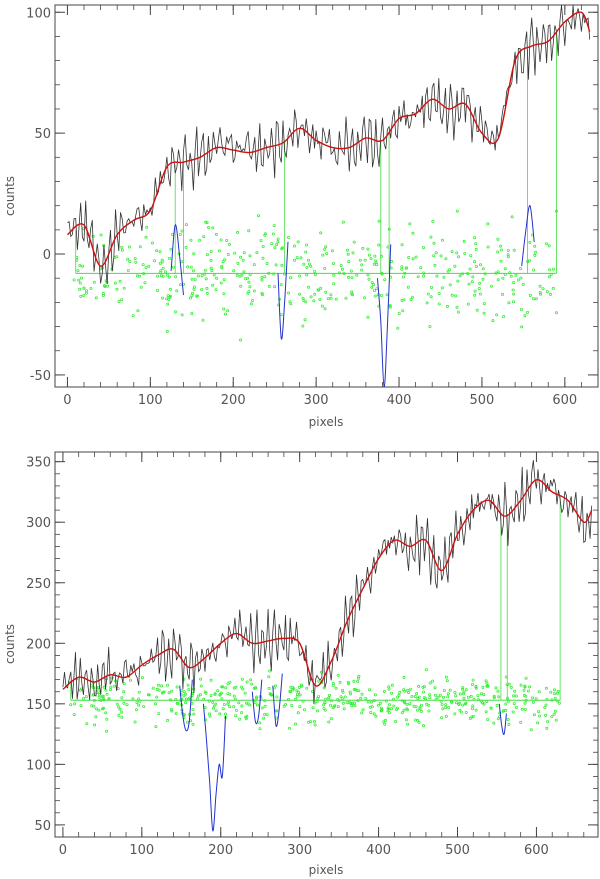  Describe the element at coordinates (343, 752) in the screenshot. I see `masked-regions` at that location.